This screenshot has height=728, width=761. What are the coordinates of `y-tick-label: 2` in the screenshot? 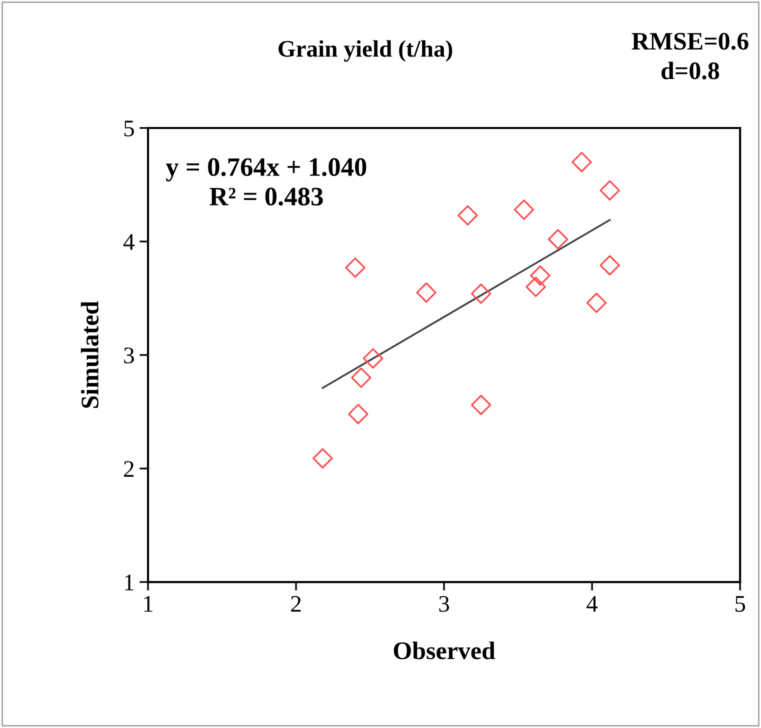 It's located at (129, 469).